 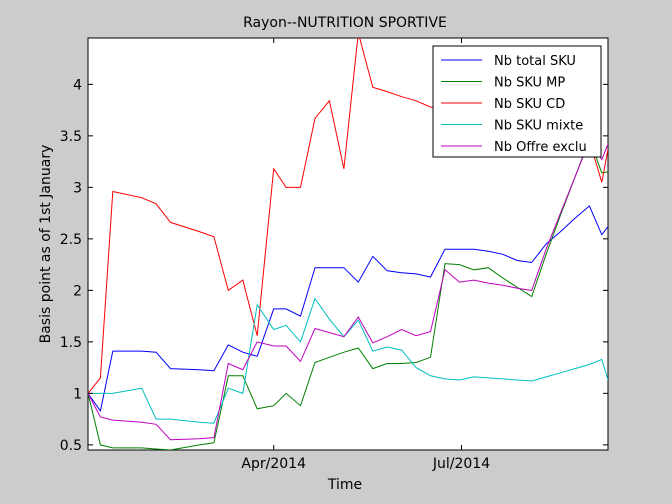 I want to click on x-axis-label: Time, so click(x=344, y=485).